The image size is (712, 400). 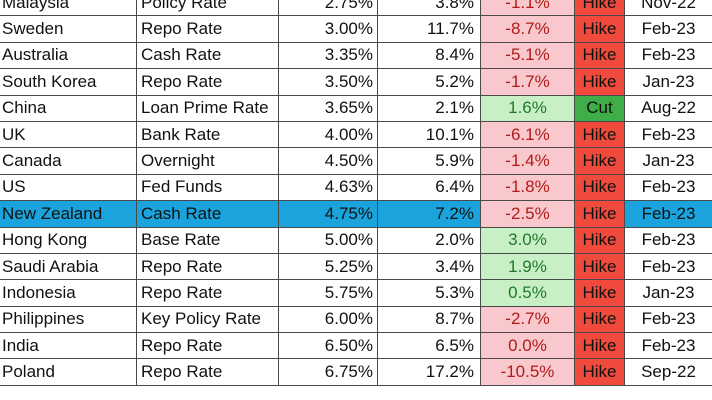 What do you see at coordinates (328, 319) in the screenshot?
I see `policy-rate-cell: 6.00%` at bounding box center [328, 319].